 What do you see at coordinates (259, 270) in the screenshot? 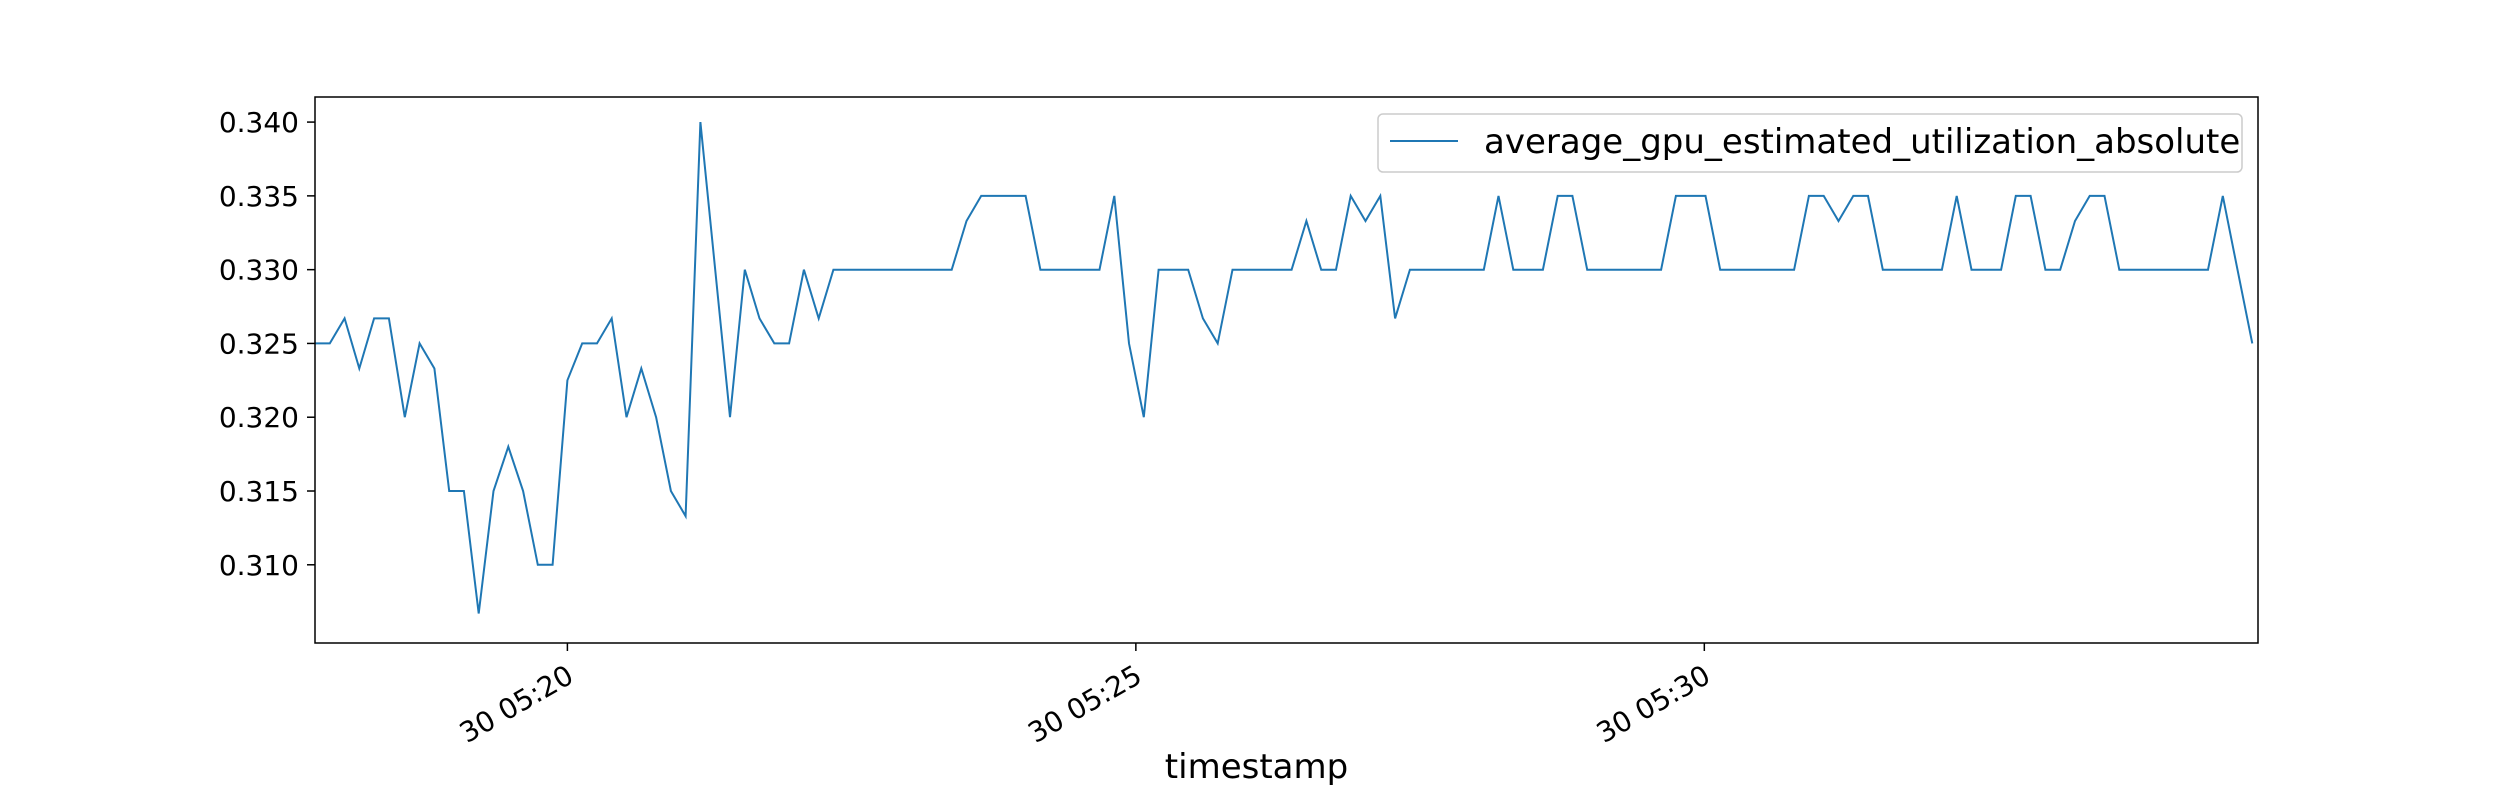
I see `y-tick-label: 0.330` at bounding box center [259, 270].